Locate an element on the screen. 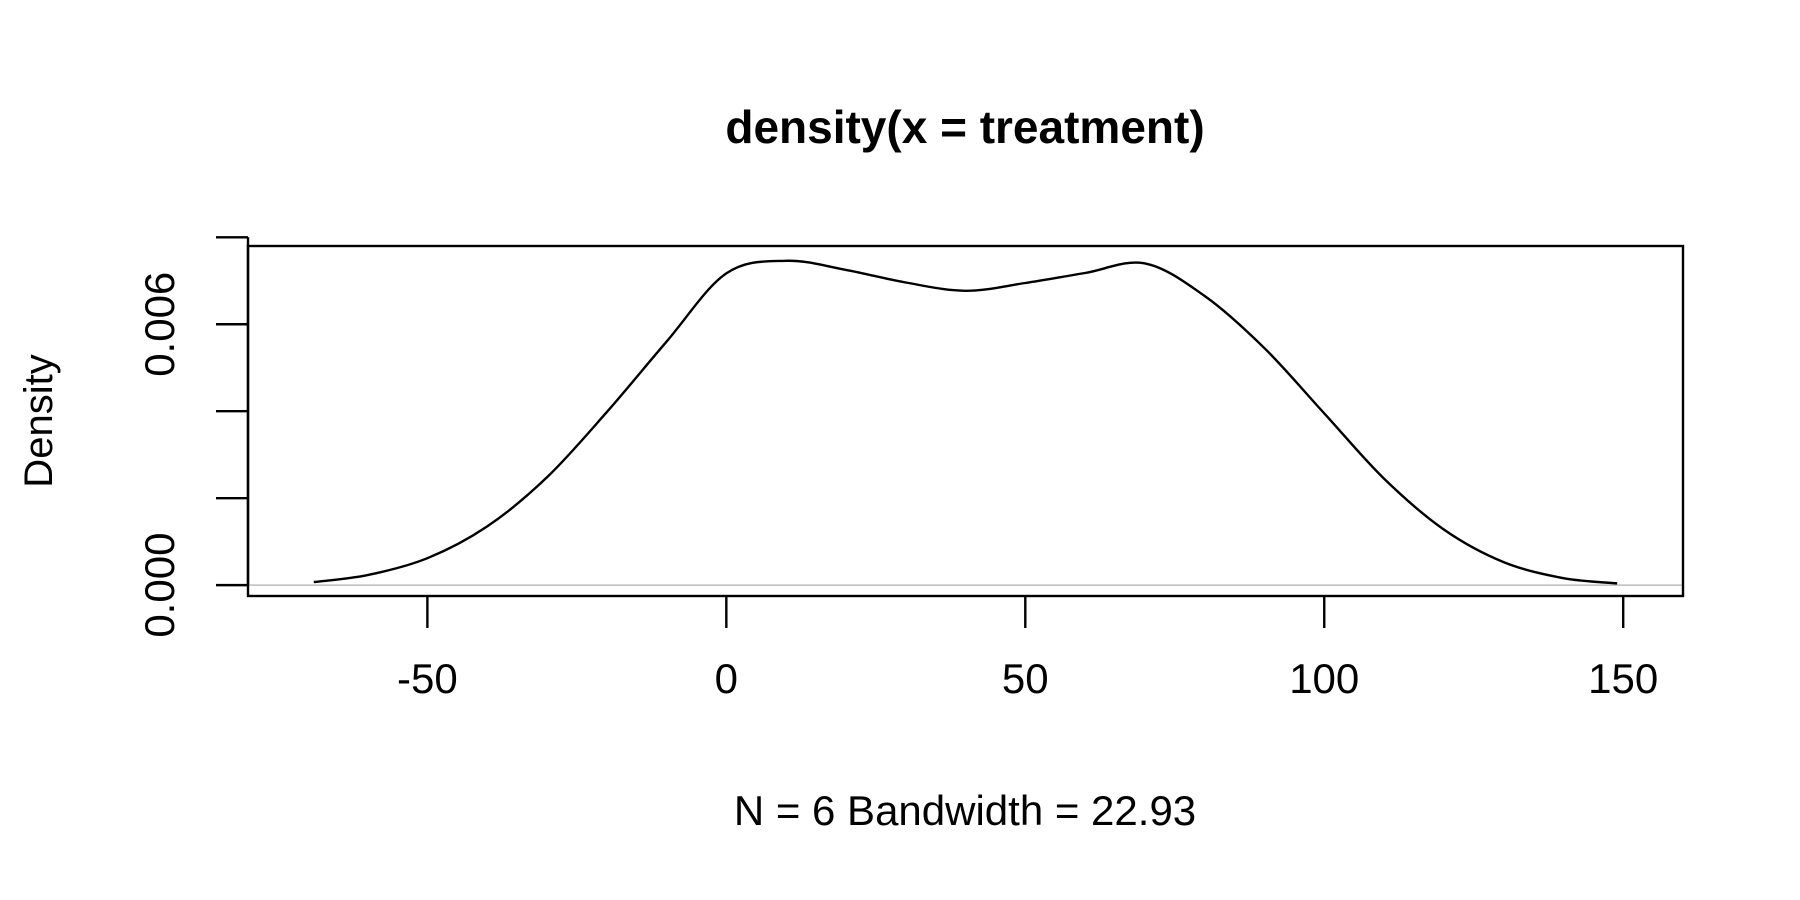 The width and height of the screenshot is (1800, 900). y-axis: 0.000 0.006 is located at coordinates (193, 437).